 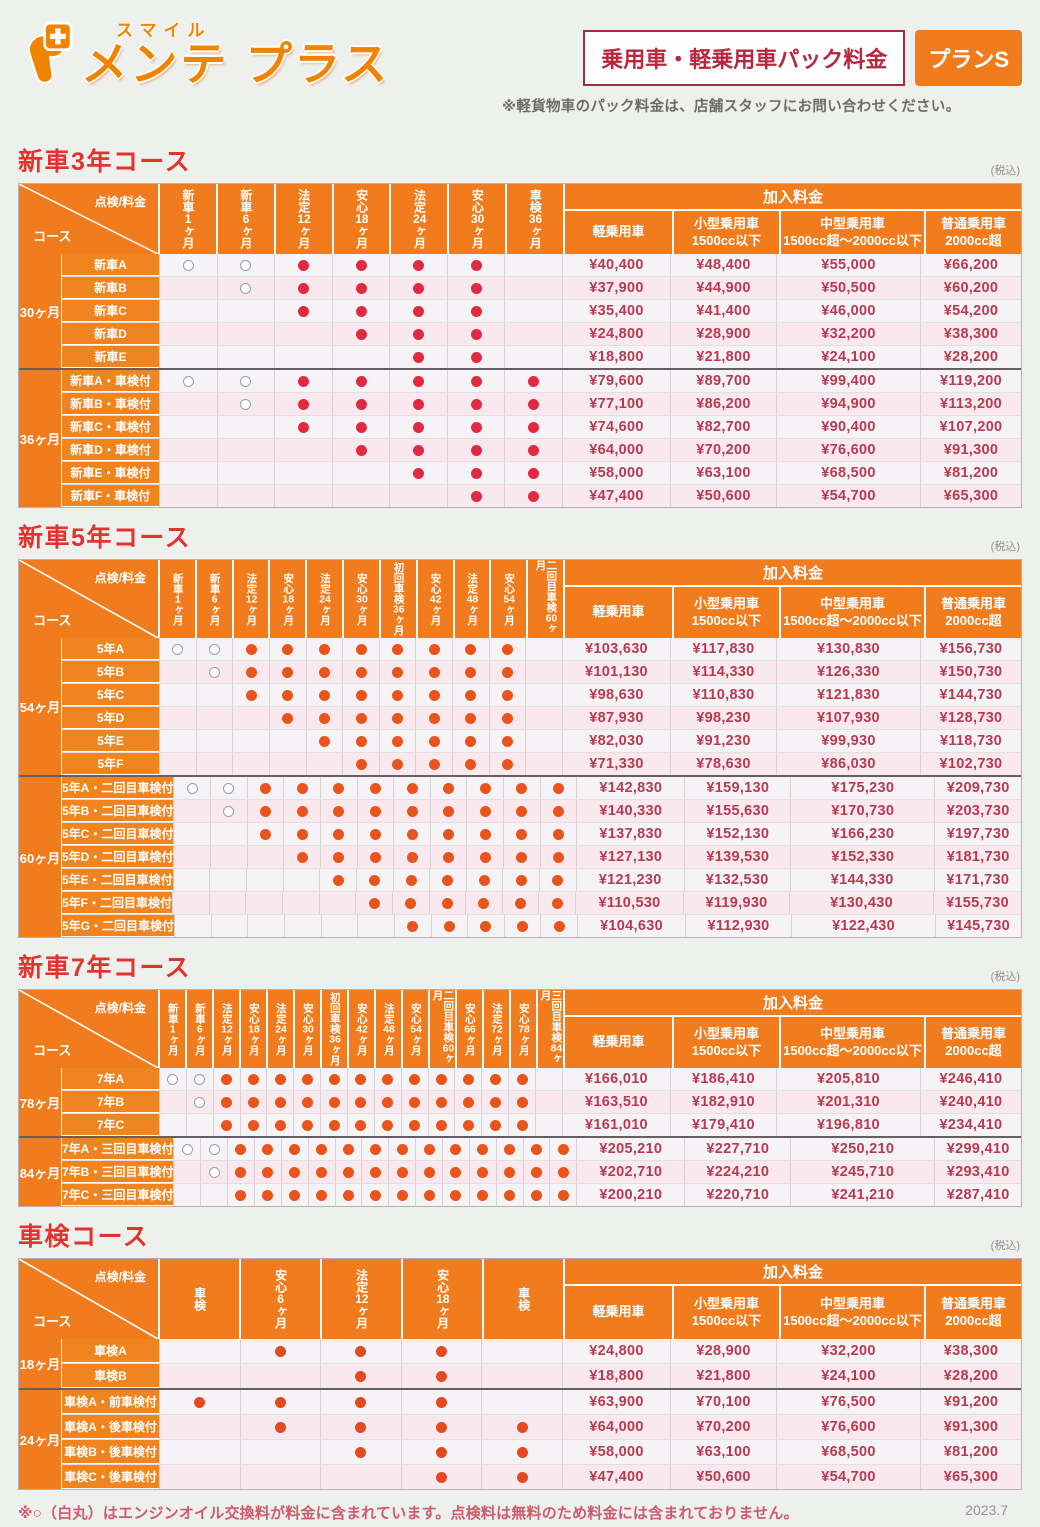 What do you see at coordinates (723, 1452) in the screenshot?
I see `price-cell: ¥63,100` at bounding box center [723, 1452].